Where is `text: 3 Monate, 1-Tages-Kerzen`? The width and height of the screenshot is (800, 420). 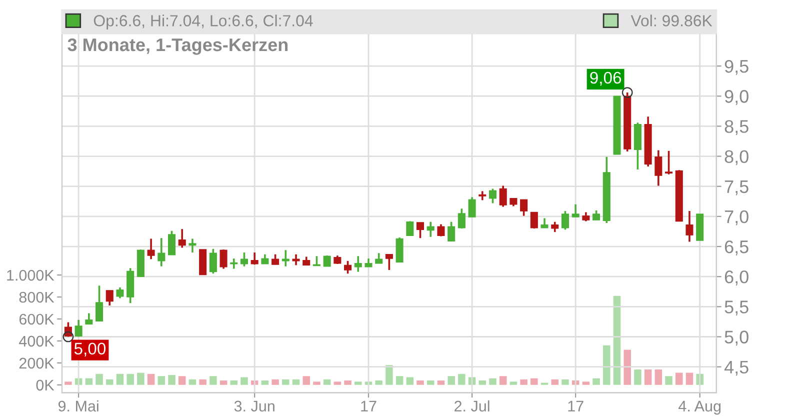
text: 3 Monate, 1-Tages-Kerzen is located at coordinates (178, 46).